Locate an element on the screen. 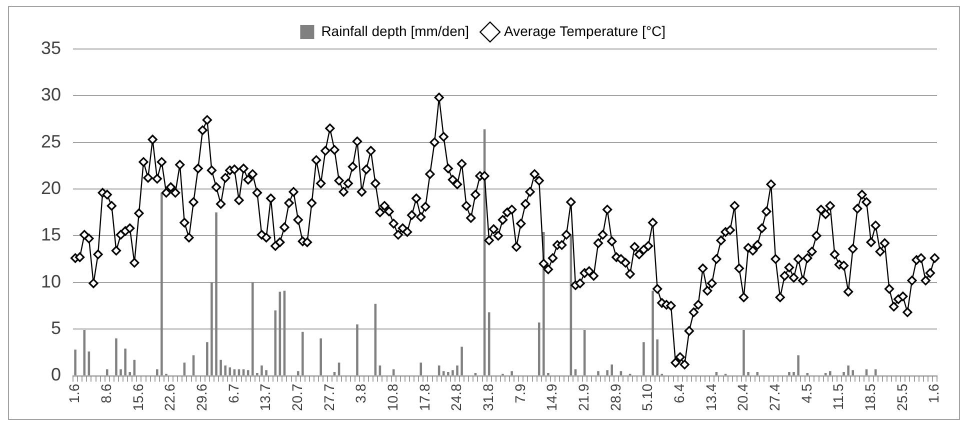  x-tick-label: 27.4 is located at coordinates (774, 397).